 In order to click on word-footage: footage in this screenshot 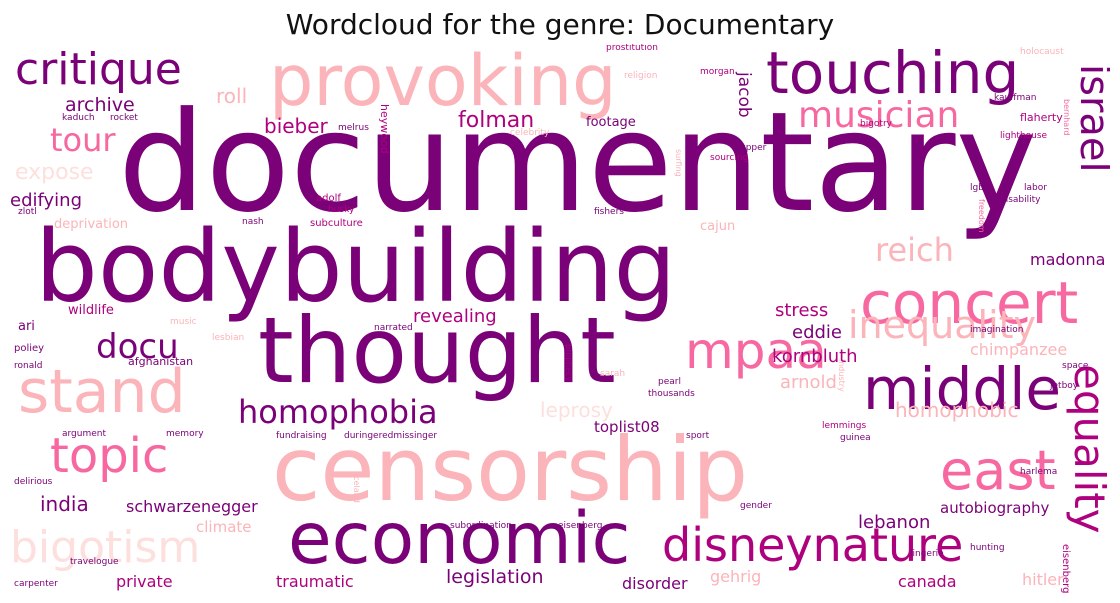, I will do `click(611, 122)`.